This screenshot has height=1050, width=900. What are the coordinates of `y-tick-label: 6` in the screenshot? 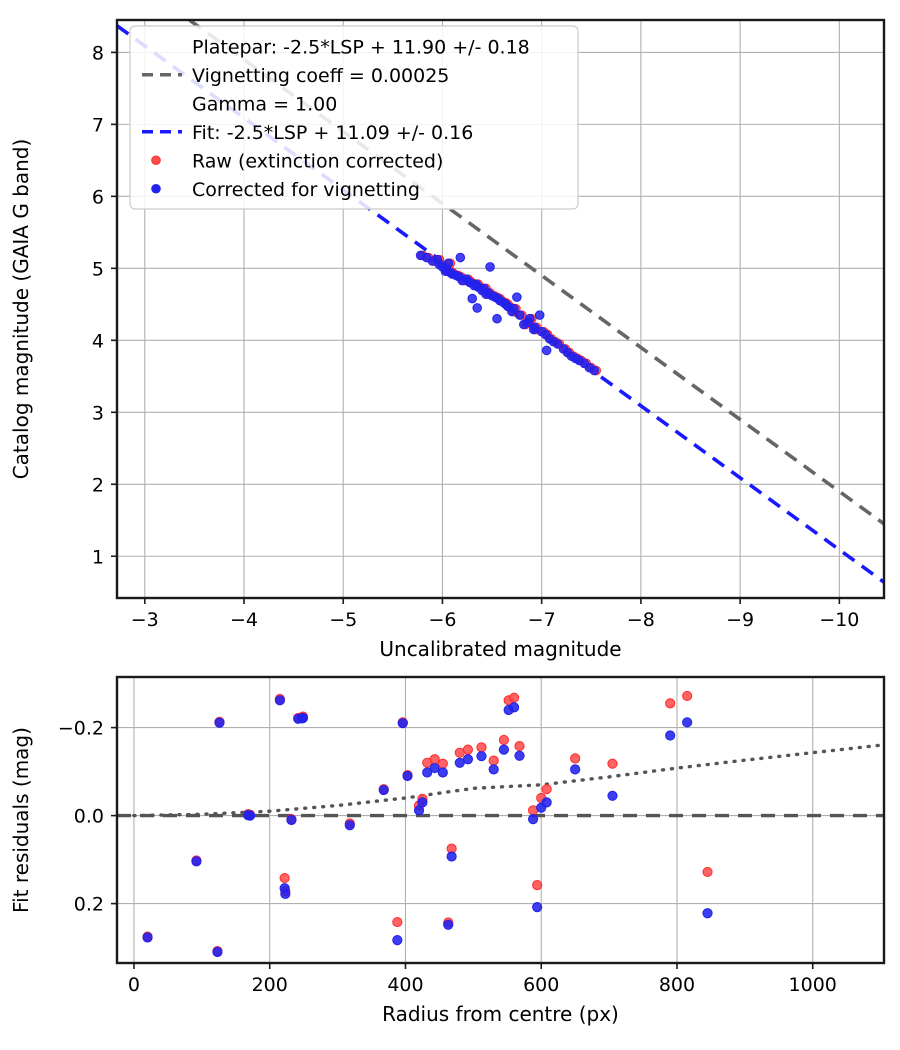 It's located at (98, 197).